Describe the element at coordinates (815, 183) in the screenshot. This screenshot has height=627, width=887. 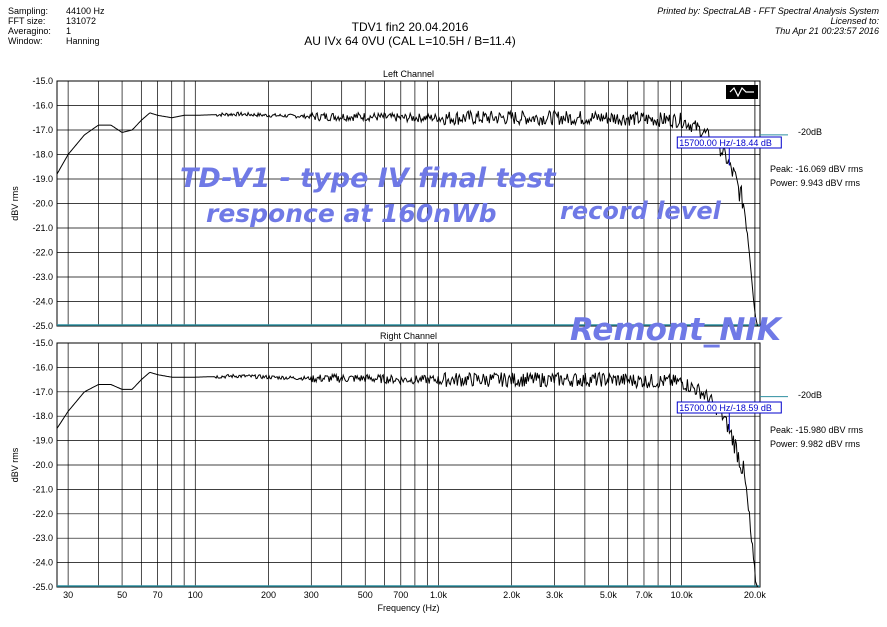
I see `power-readout: Power: 9.943 dBV rms` at that location.